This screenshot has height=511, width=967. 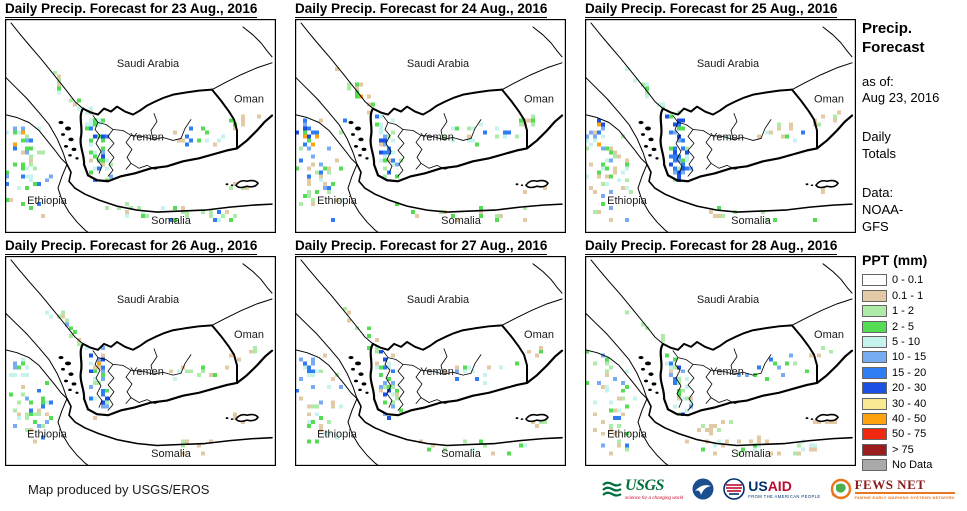 I want to click on legend-title: PPT (mm), so click(x=895, y=259).